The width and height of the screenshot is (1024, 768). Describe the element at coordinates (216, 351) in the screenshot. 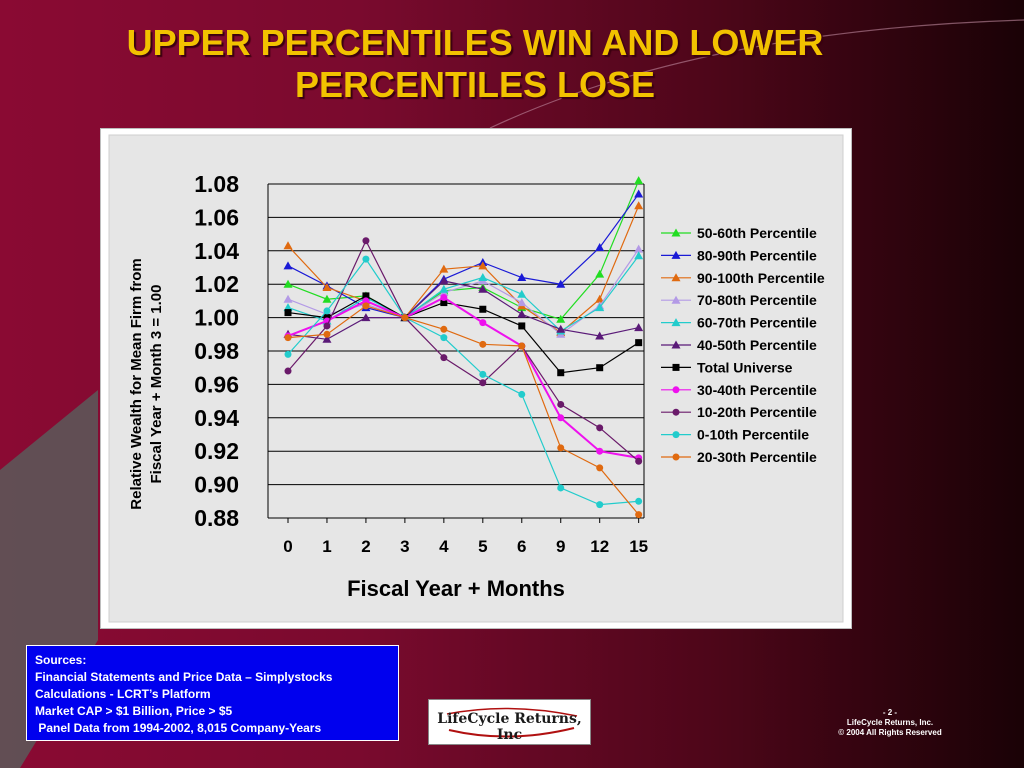

I see `y-tick-label: 0.98` at that location.